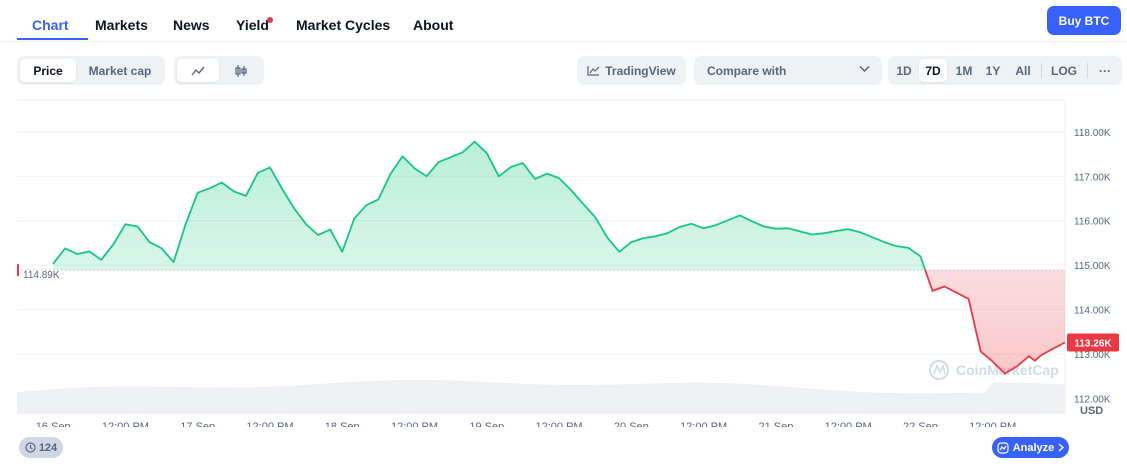 This screenshot has height=475, width=1127. I want to click on x-tick-label: 16 Sep, so click(53, 424).